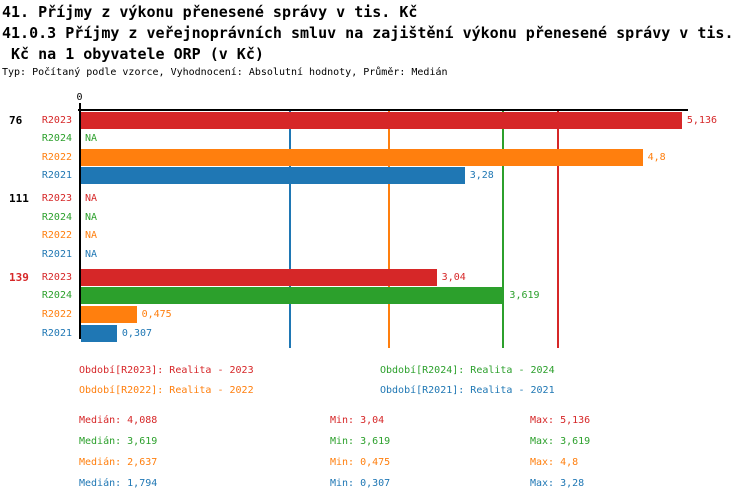  I want to click on bar-value-label: 3,619, so click(524, 296).